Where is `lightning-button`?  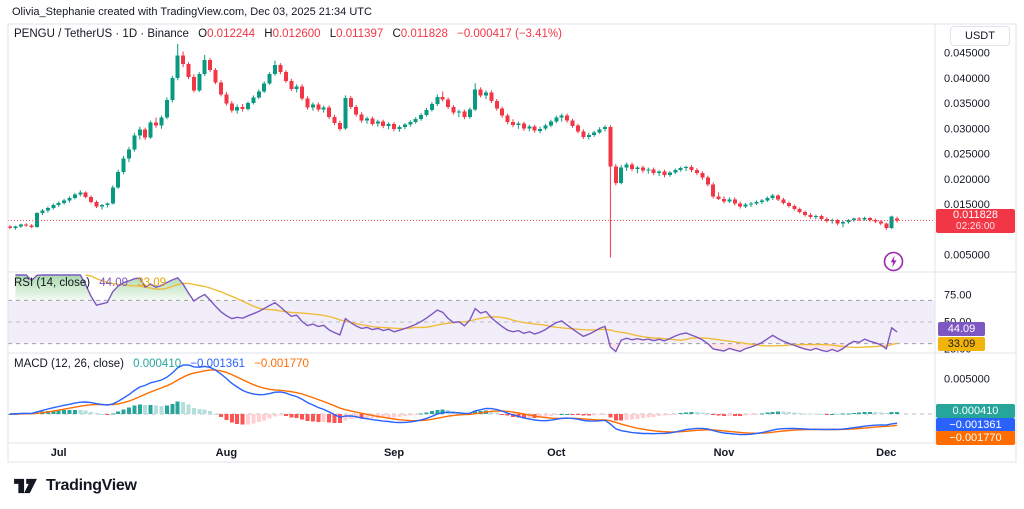
lightning-button is located at coordinates (893, 261).